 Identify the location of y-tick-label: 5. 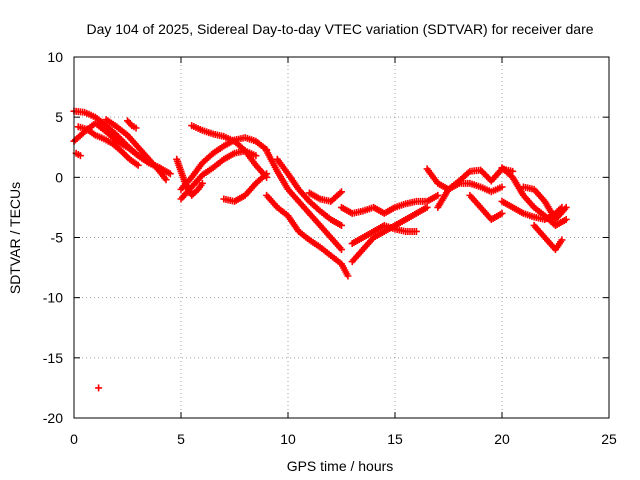
(59, 117).